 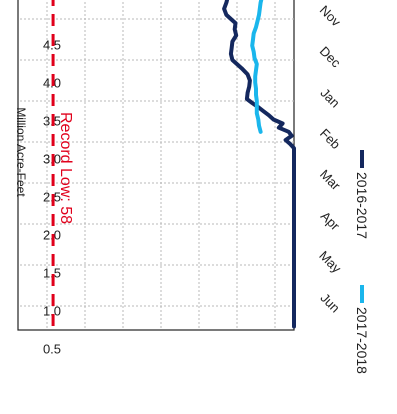 What do you see at coordinates (362, 205) in the screenshot?
I see `legend-label: 2016-2017` at bounding box center [362, 205].